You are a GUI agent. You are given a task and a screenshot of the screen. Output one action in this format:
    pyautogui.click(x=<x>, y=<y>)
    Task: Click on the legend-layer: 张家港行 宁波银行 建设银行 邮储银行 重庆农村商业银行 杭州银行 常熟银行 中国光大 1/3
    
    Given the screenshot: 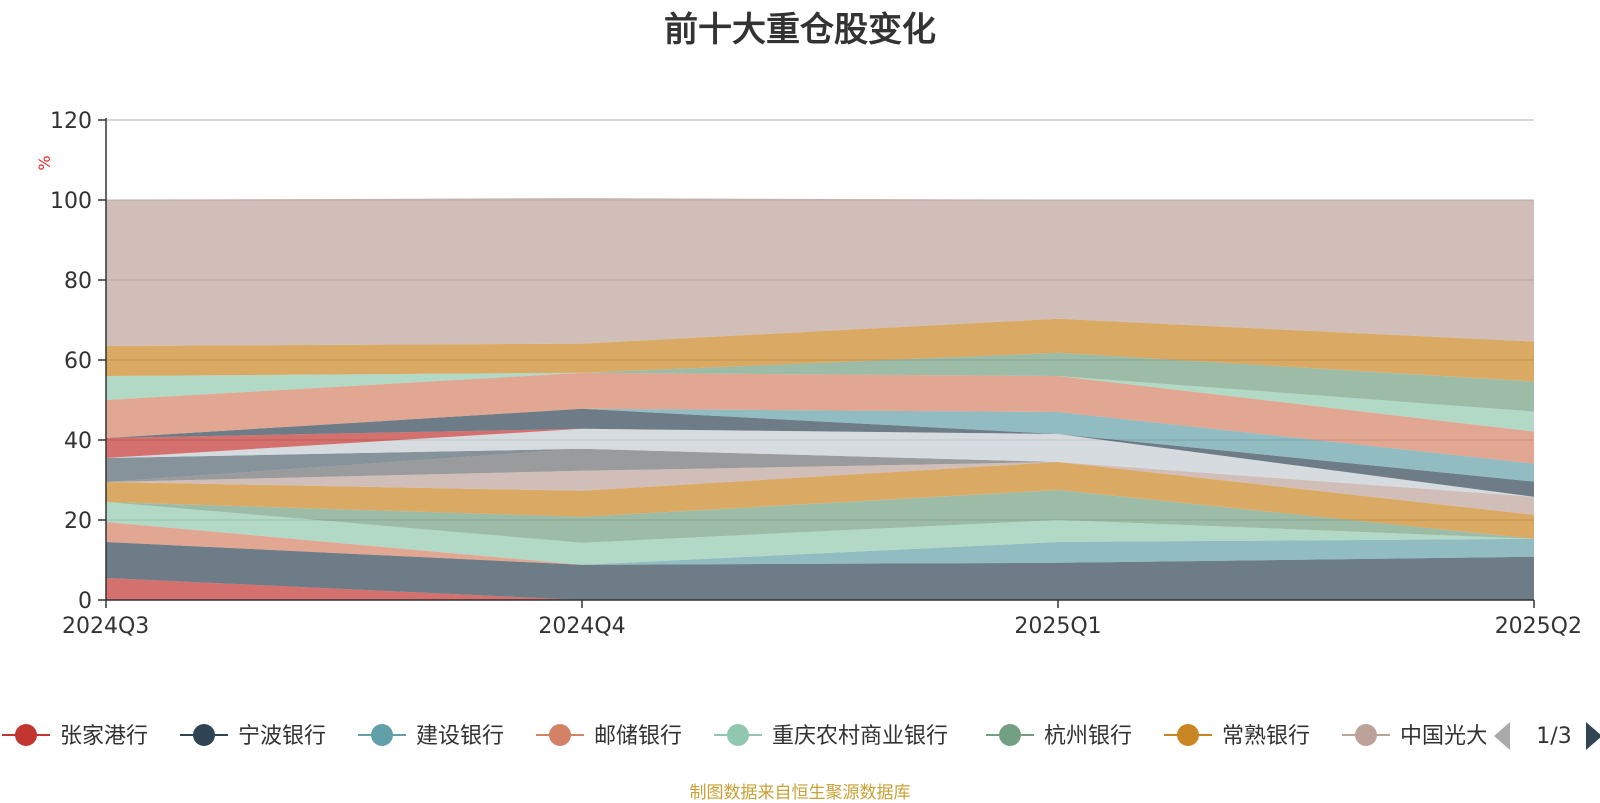 What is the action you would take?
    pyautogui.click(x=801, y=736)
    